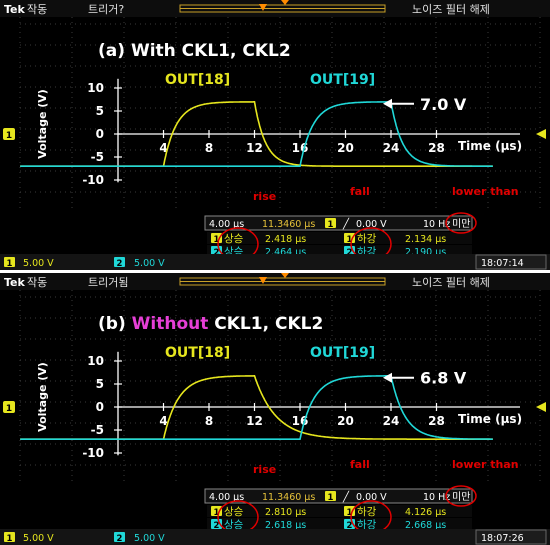 The width and height of the screenshot is (550, 545). What do you see at coordinates (97, 430) in the screenshot?
I see `y-tick-label: -5` at bounding box center [97, 430].